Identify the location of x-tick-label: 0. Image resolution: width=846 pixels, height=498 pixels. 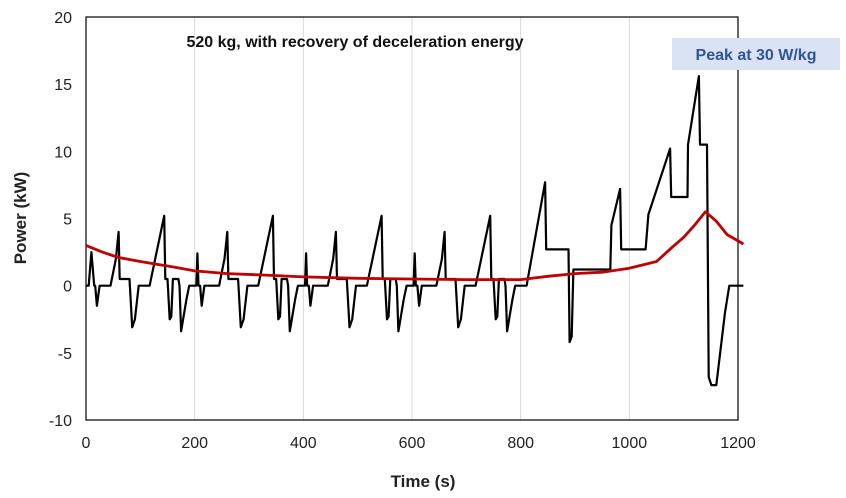
(86, 443).